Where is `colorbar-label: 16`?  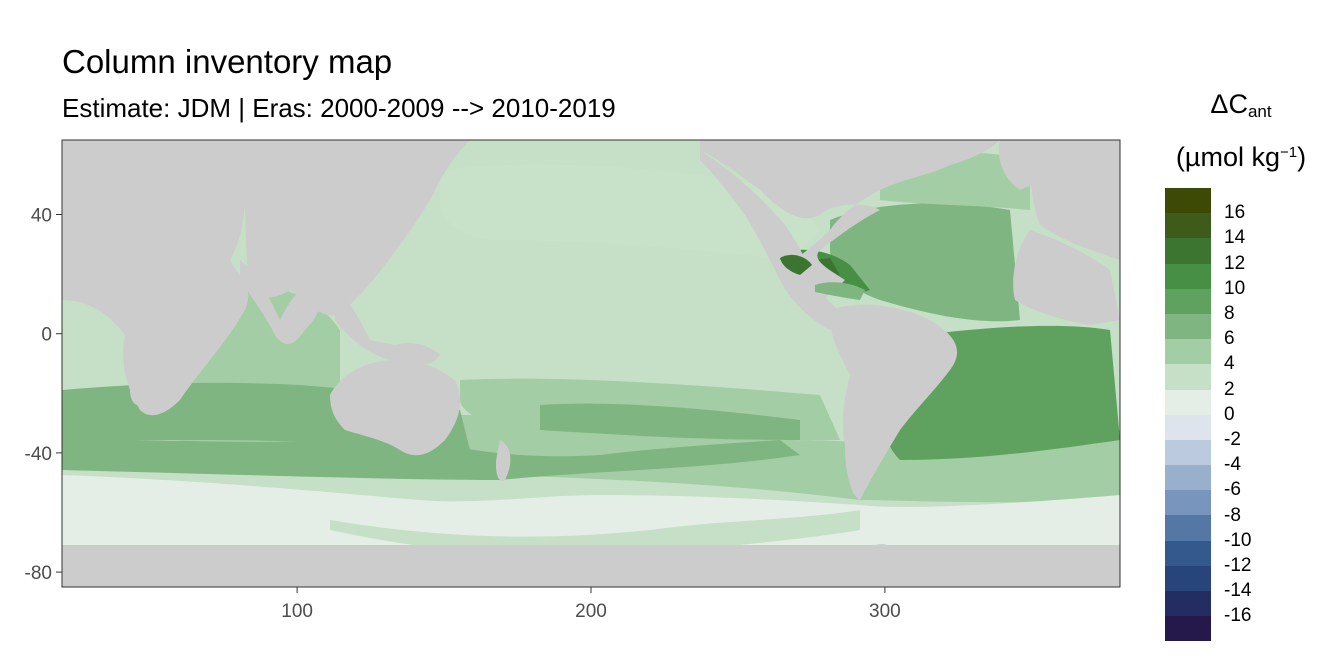
colorbar-label: 16 is located at coordinates (1235, 213).